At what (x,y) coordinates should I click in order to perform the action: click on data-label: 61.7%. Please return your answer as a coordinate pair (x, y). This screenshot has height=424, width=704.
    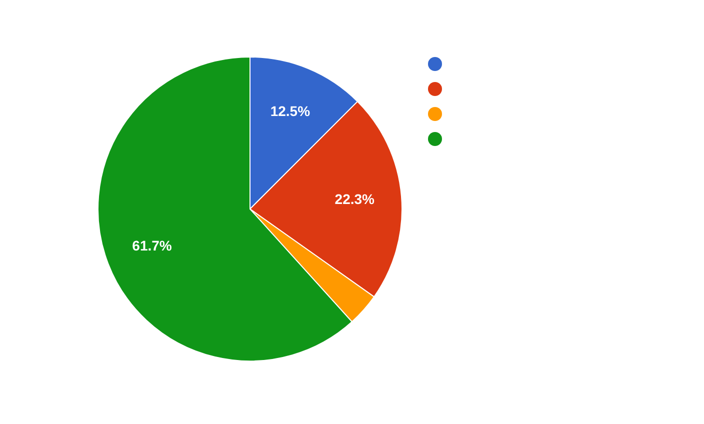
    Looking at the image, I should click on (152, 246).